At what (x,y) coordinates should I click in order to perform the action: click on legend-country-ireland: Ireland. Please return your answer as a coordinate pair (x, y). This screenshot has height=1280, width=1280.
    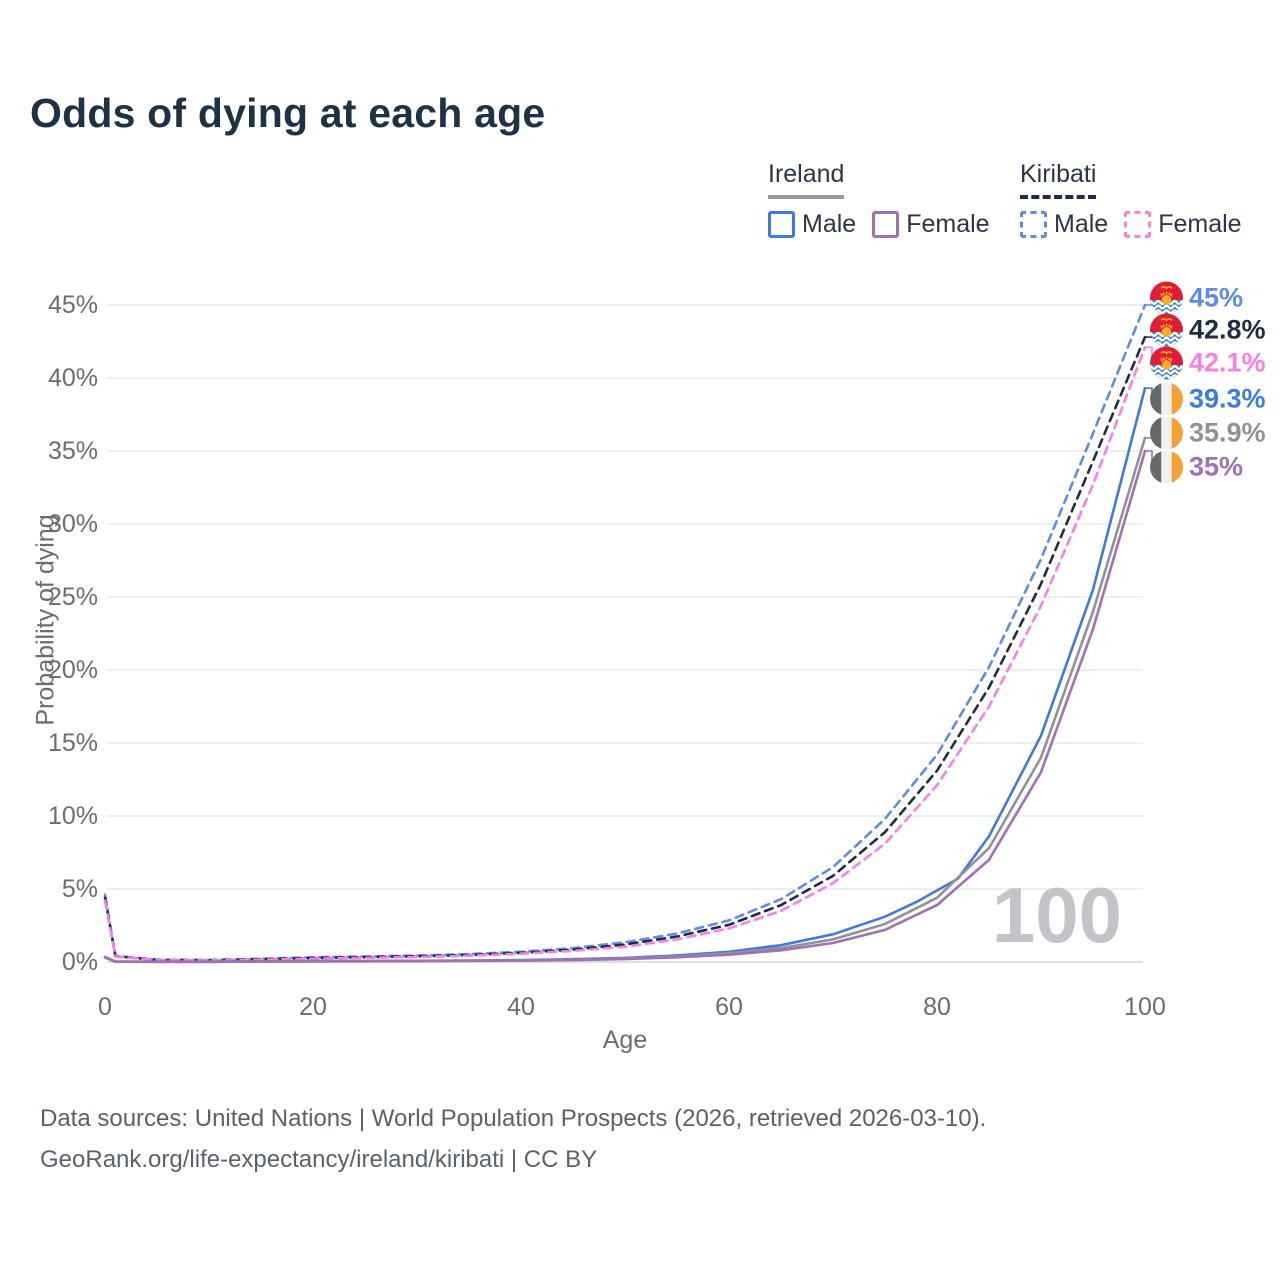
    Looking at the image, I should click on (806, 179).